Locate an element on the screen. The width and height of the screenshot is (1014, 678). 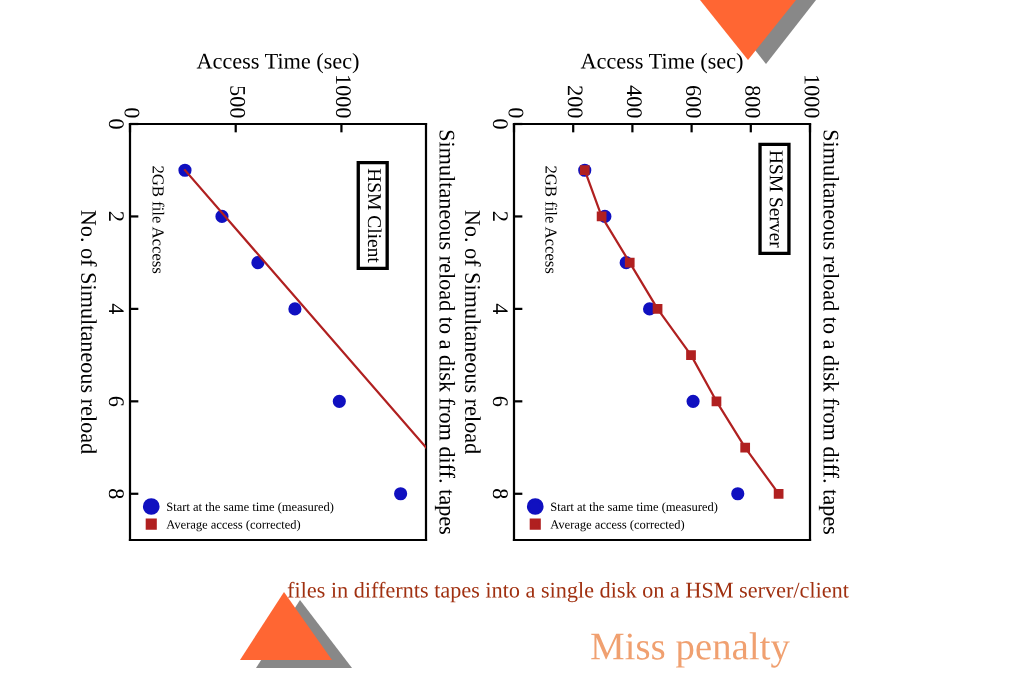
x-tick-label: 400 is located at coordinates (634, 101).